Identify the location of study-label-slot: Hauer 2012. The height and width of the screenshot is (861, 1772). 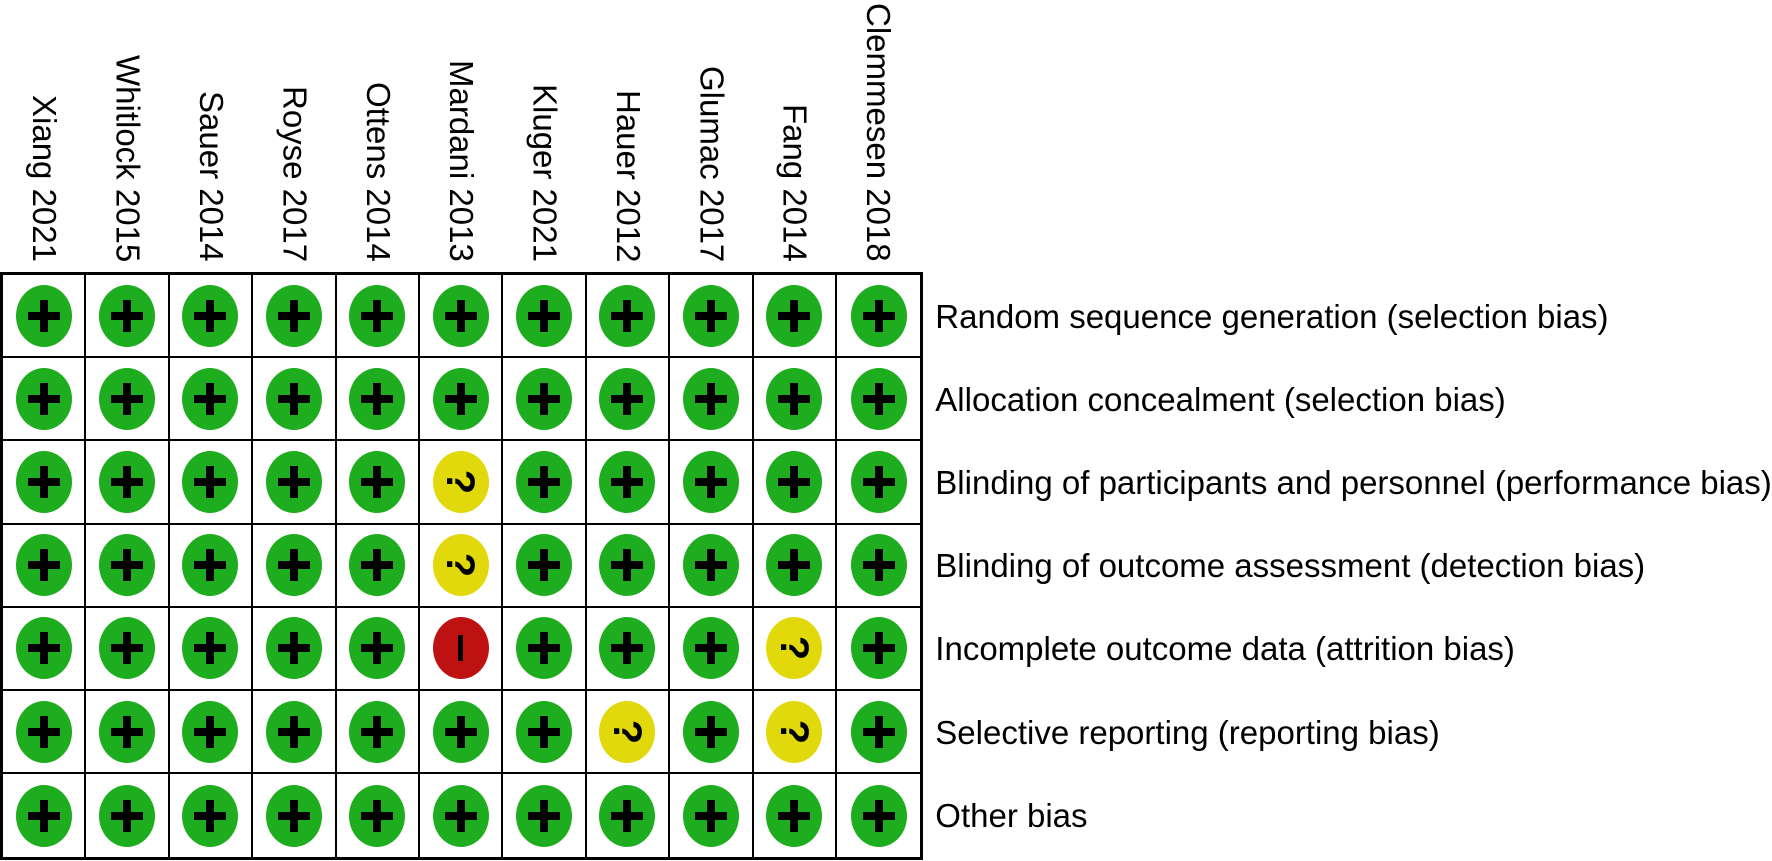
(628, 136).